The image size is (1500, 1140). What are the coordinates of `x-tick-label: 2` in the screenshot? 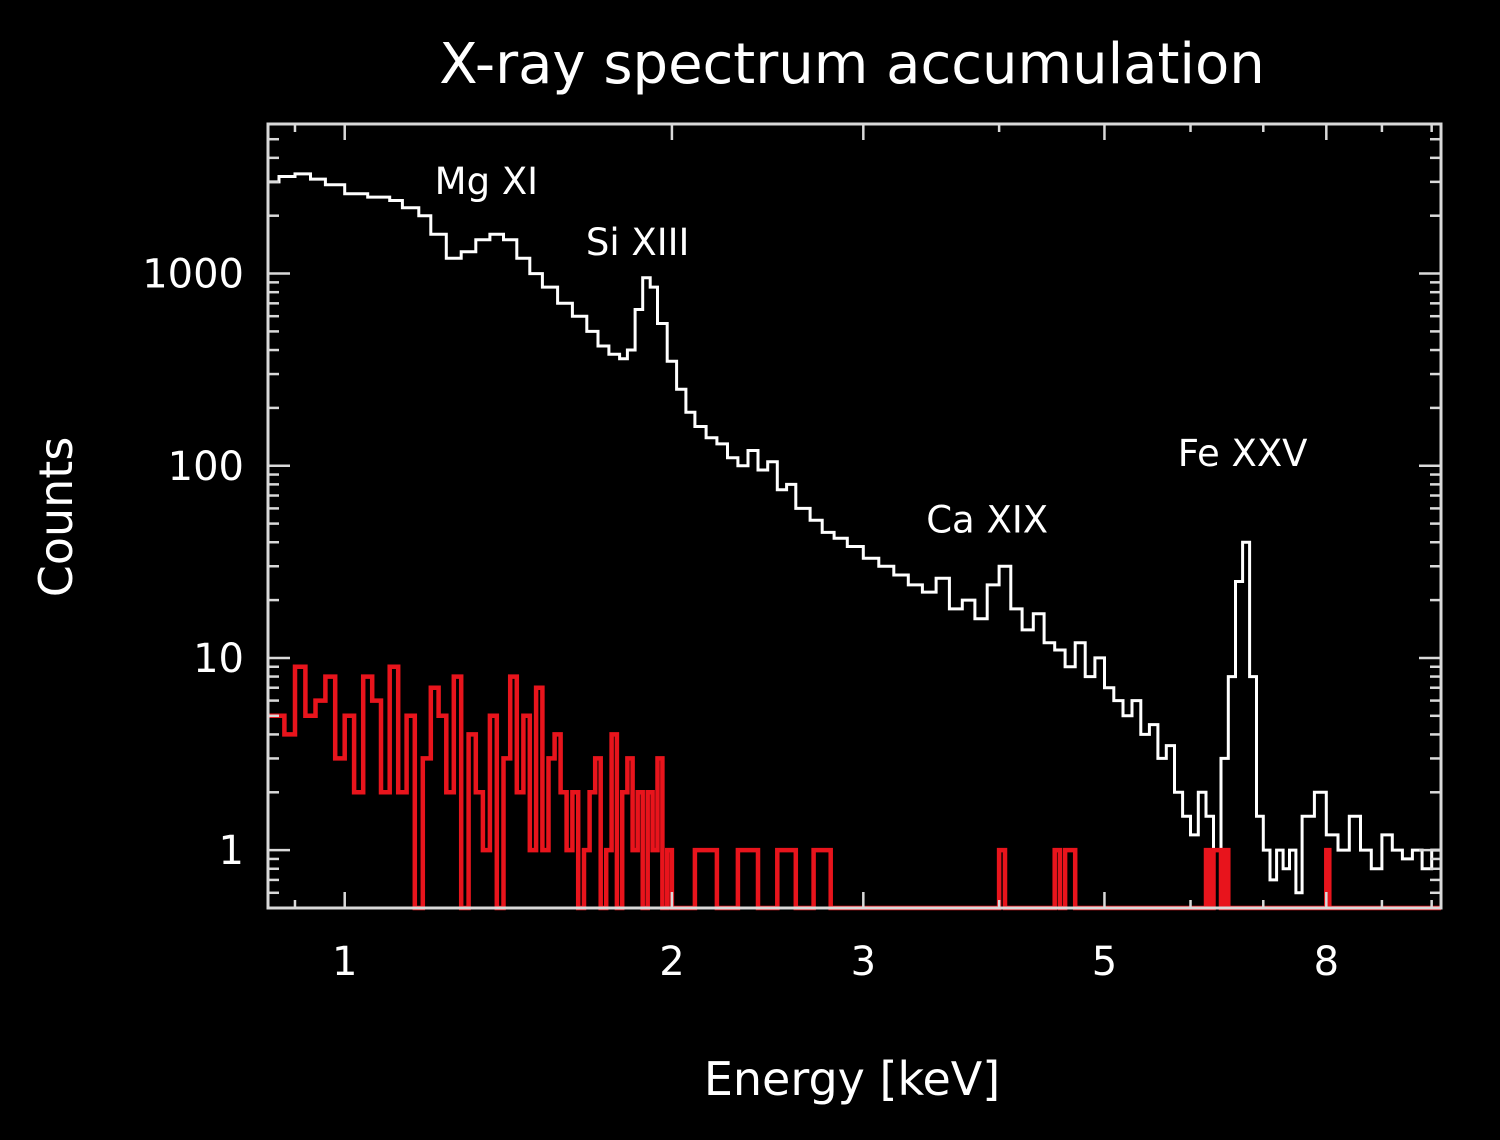 It's located at (671, 962).